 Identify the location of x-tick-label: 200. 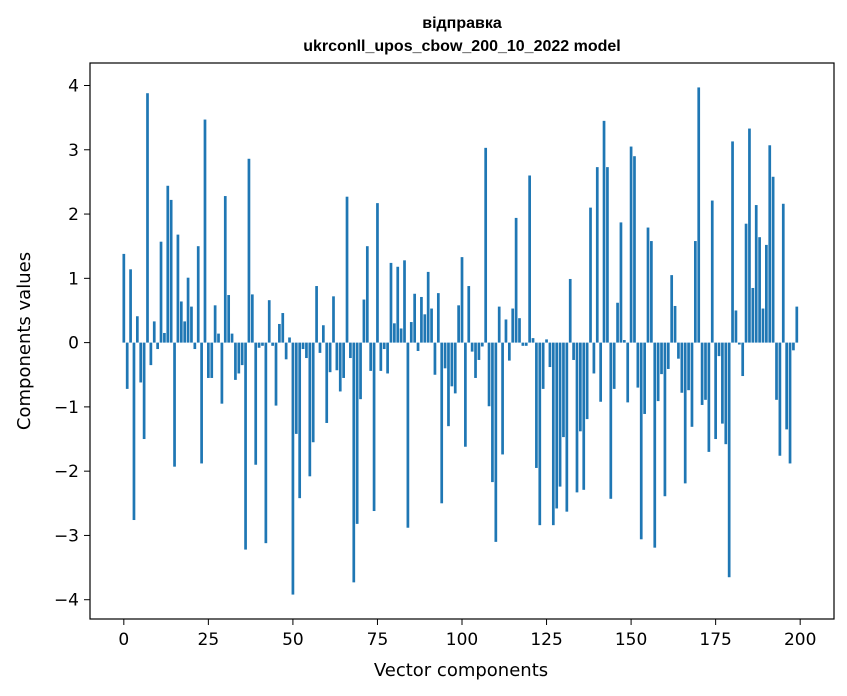
(800, 640).